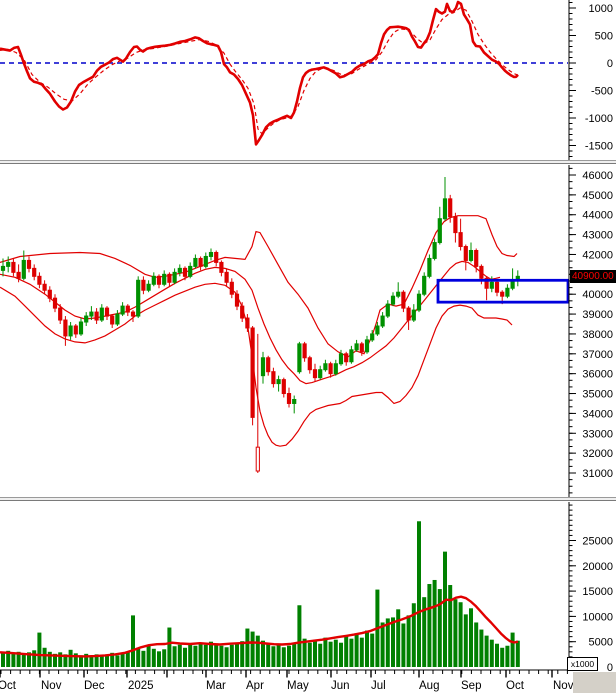  I want to click on x-tick-label: Nov, so click(51, 686).